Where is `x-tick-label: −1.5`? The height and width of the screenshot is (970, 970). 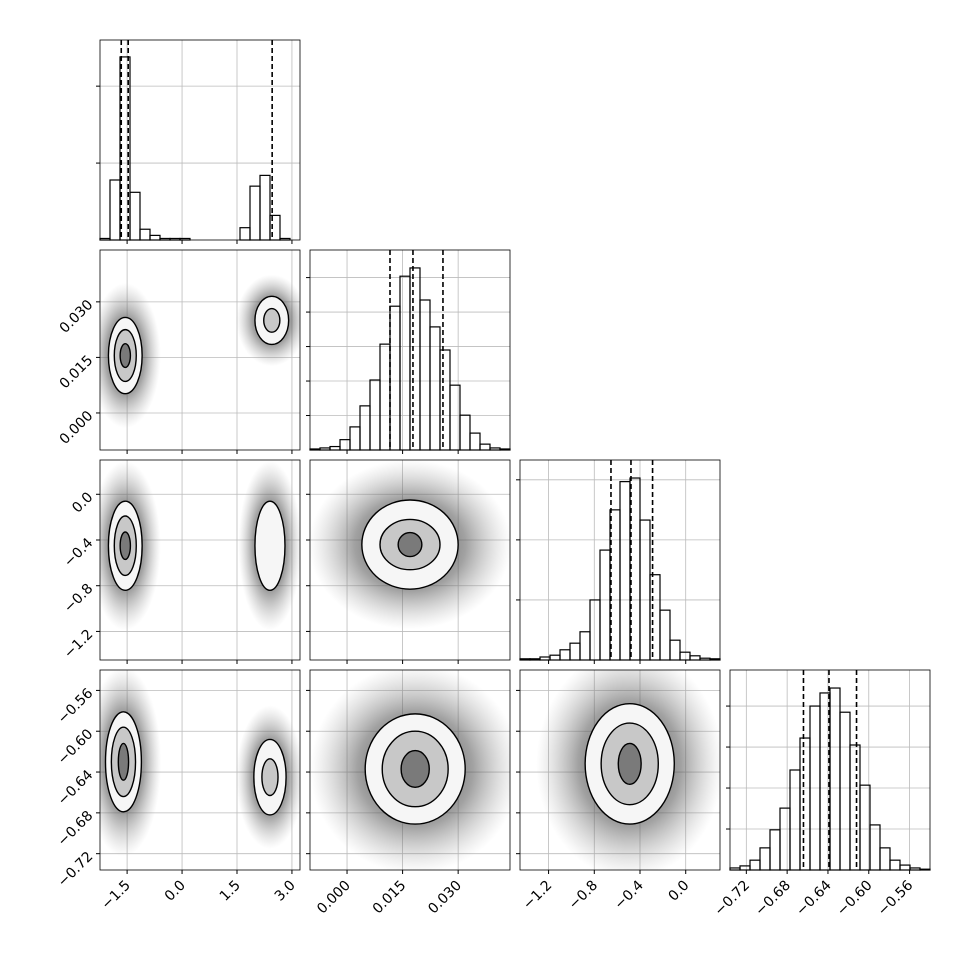
x-tick-label: −1.5 is located at coordinates (116, 895).